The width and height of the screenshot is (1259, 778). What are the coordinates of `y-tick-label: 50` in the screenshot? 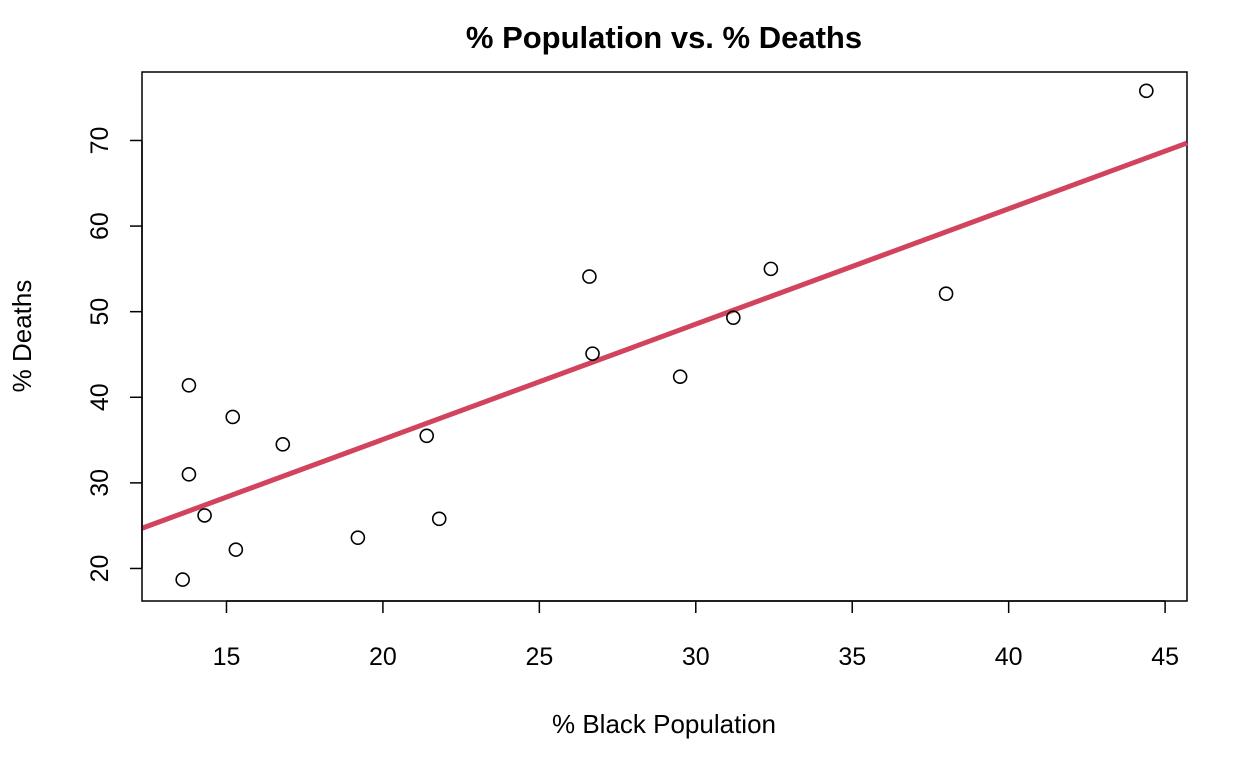 It's located at (100, 312).